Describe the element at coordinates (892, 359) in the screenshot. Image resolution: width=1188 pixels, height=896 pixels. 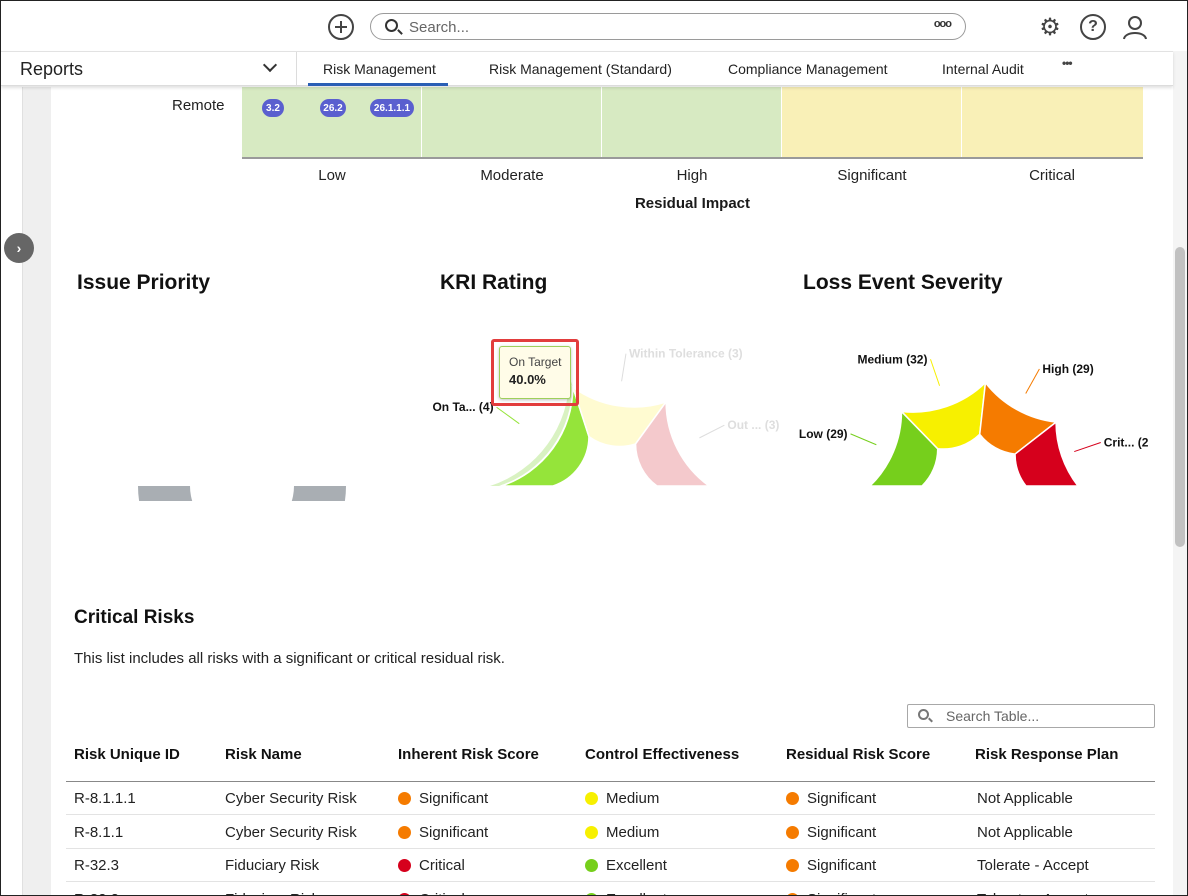
I see `slice-label: Medium (32)` at that location.